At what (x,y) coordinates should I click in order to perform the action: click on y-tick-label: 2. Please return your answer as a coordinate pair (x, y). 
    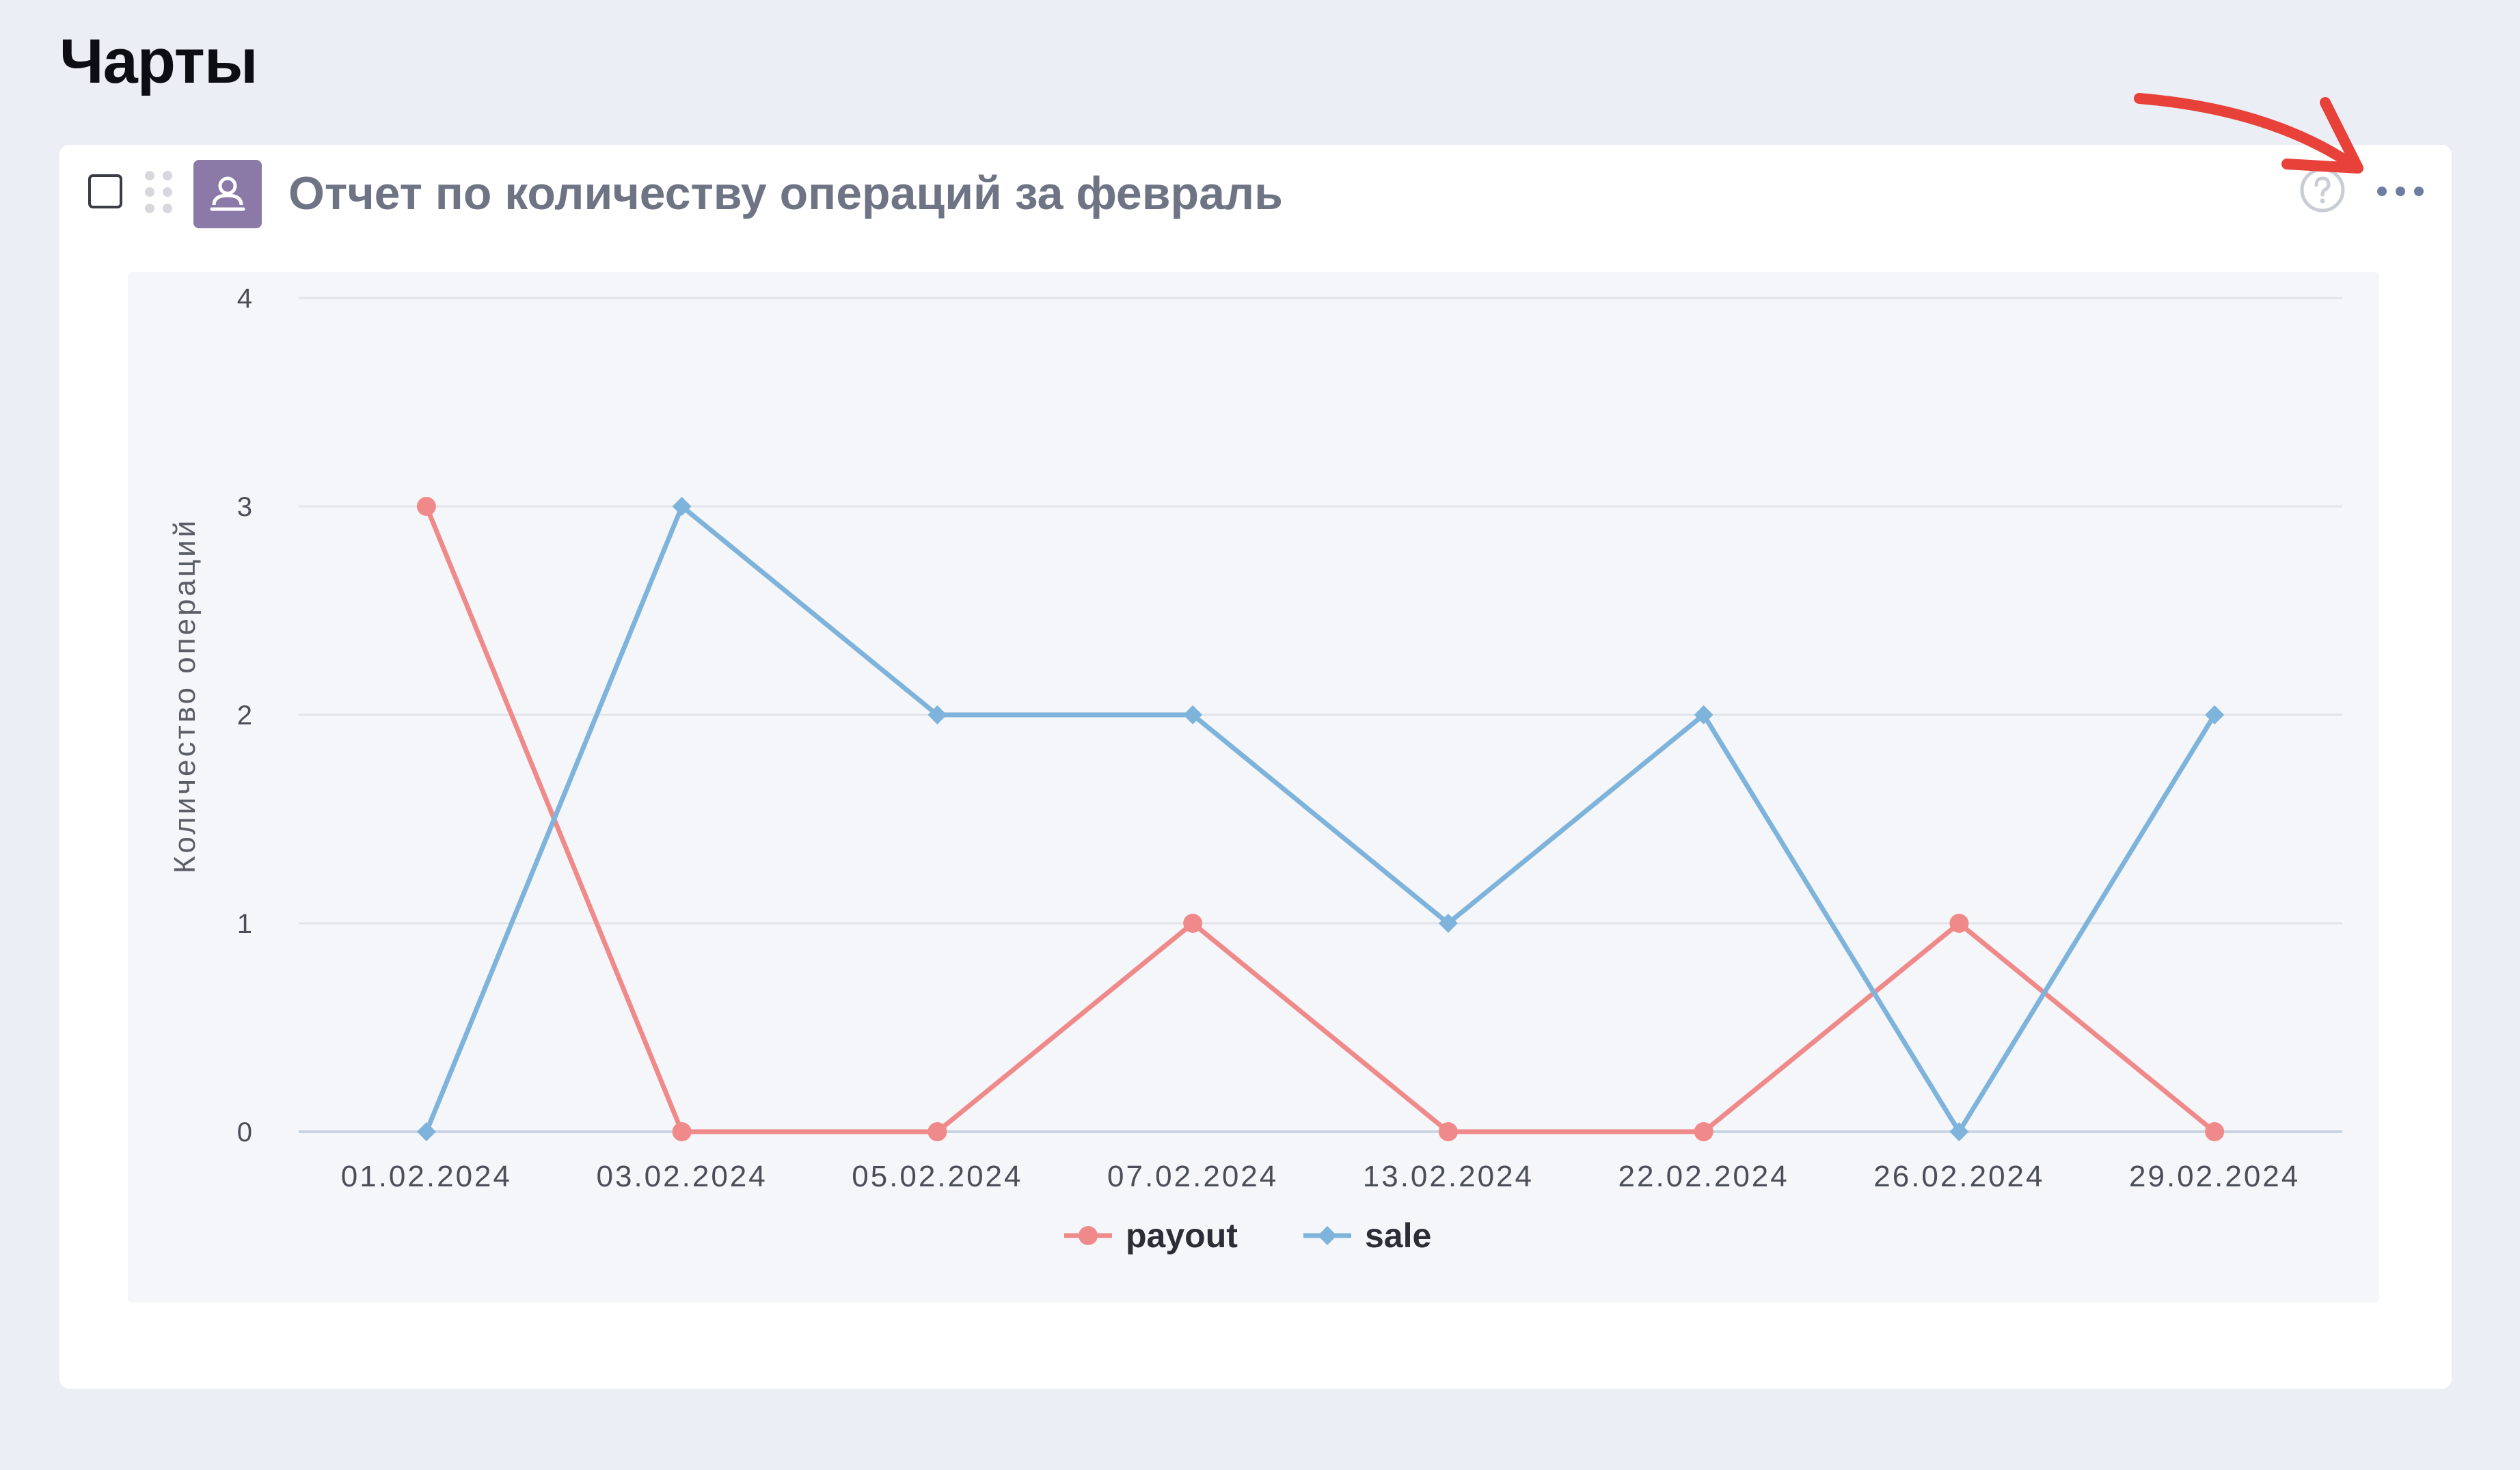
    Looking at the image, I should click on (244, 715).